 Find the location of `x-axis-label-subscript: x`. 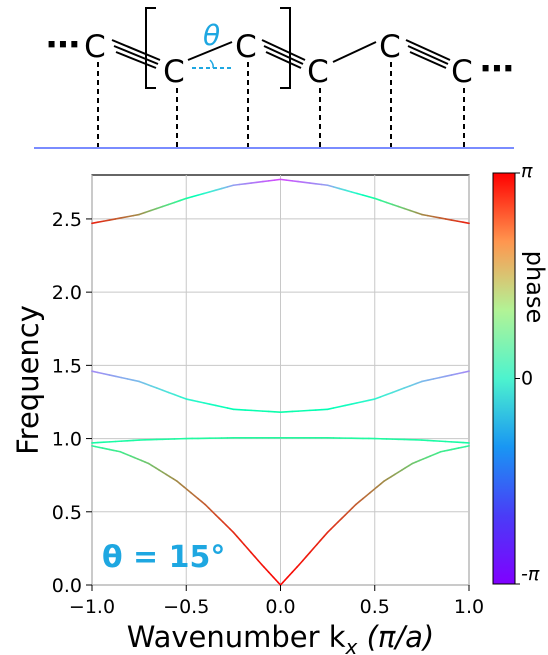

x-axis-label-subscript: x is located at coordinates (351, 645).